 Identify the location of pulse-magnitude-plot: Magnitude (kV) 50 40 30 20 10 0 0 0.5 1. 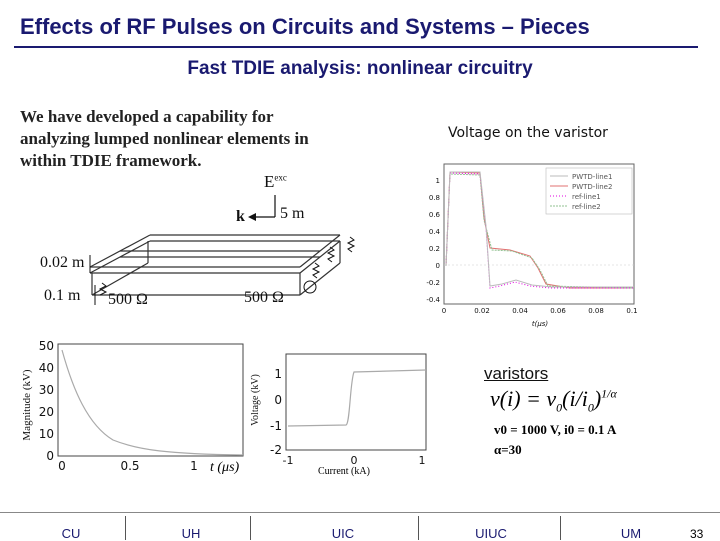
(132, 406).